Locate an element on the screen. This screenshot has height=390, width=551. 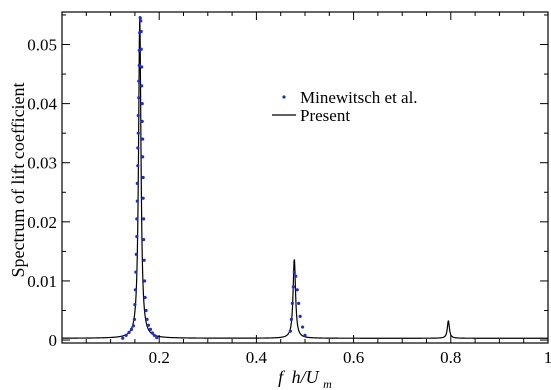
y-axis-label: Spectrum of lift coefficient is located at coordinates (18, 179).